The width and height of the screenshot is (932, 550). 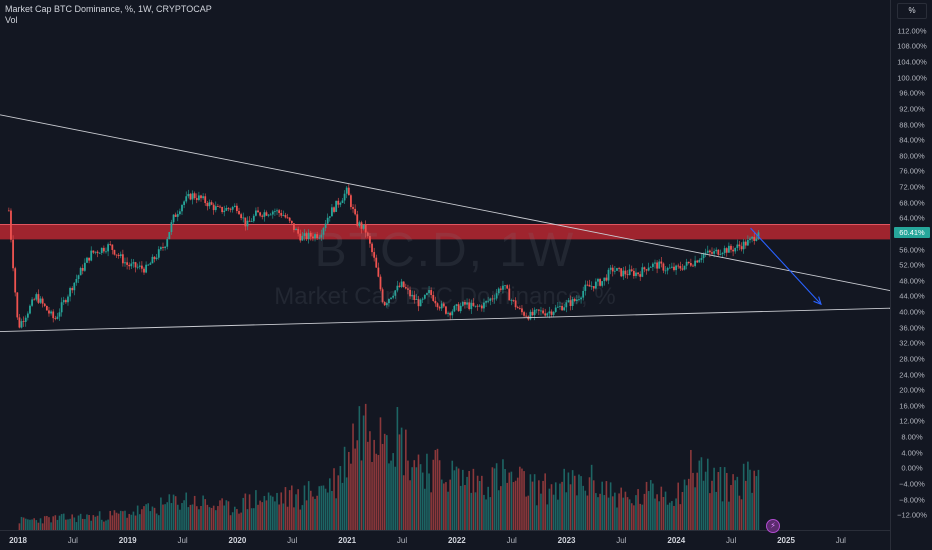 What do you see at coordinates (11, 20) in the screenshot?
I see `volume-indicator-label: Vol` at bounding box center [11, 20].